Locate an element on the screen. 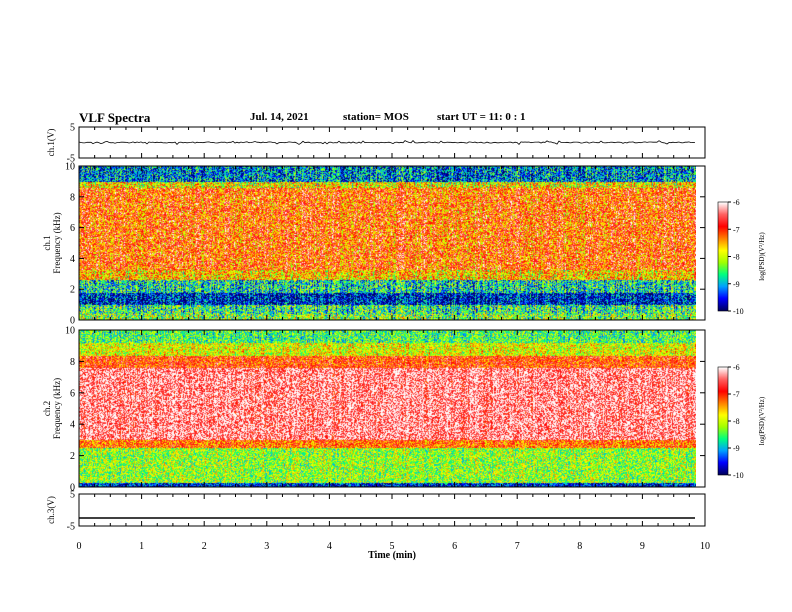 This screenshot has height=612, width=792. ch2-colorbar-label: log(PSD)(V²/Hz) is located at coordinates (762, 420).